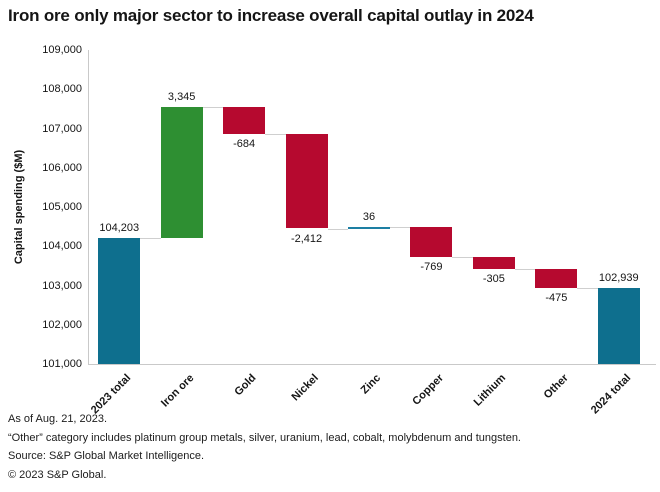  Describe the element at coordinates (556, 278) in the screenshot. I see `bar-other` at that location.